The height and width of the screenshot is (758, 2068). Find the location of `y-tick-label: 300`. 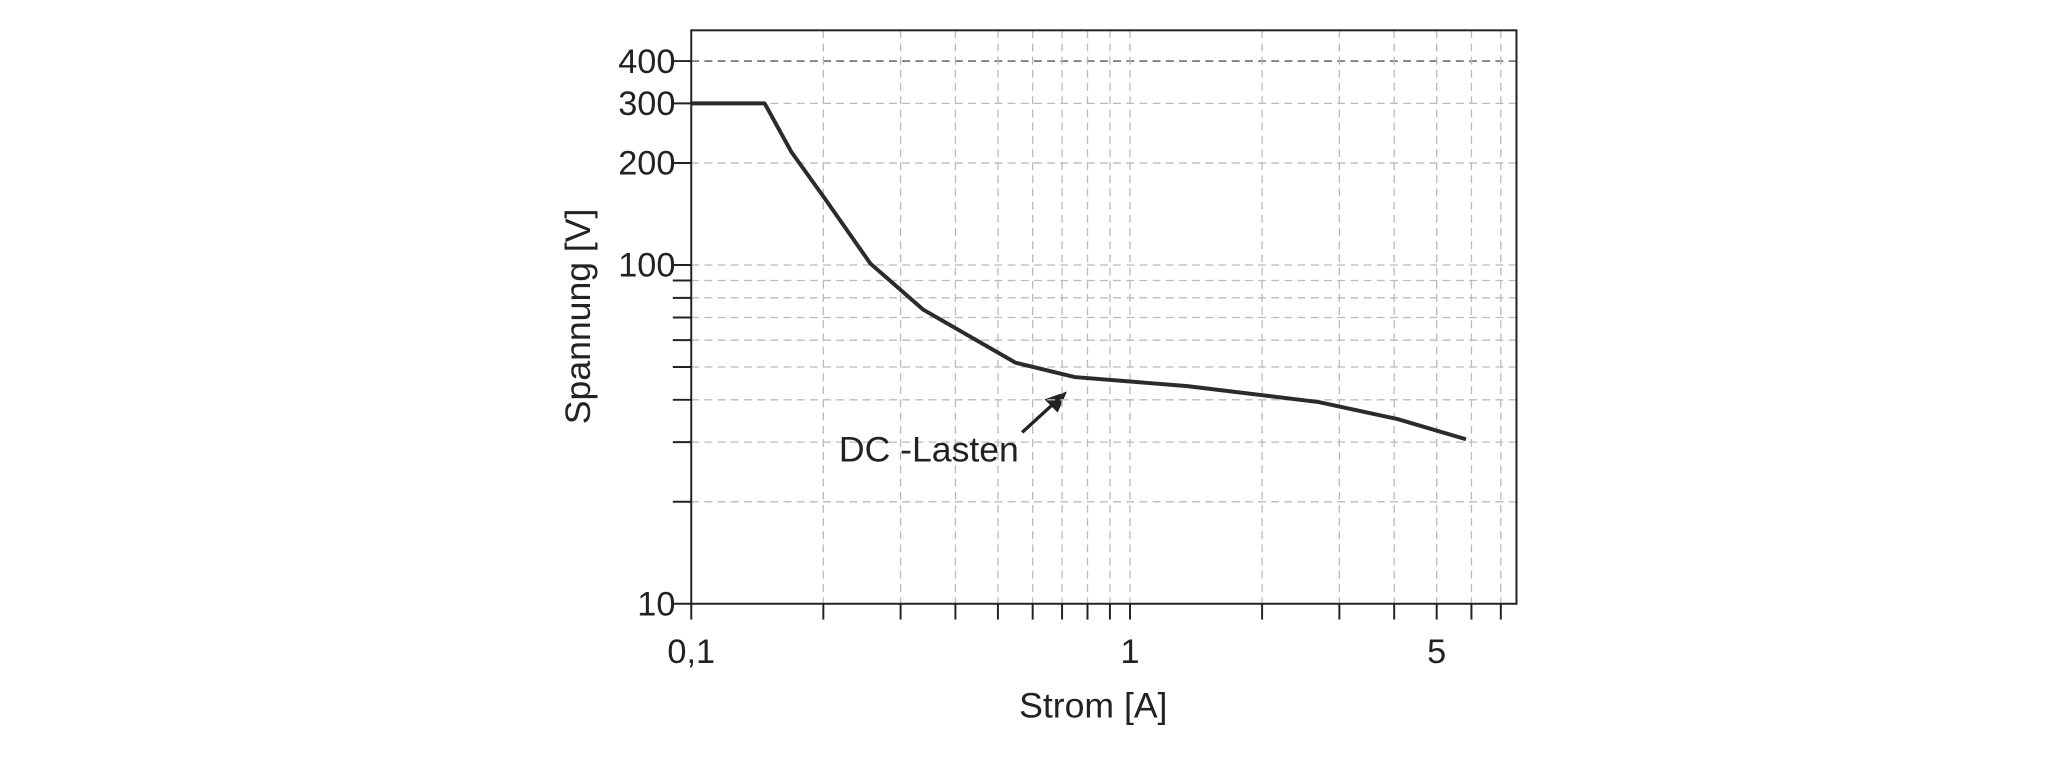

y-tick-label: 300 is located at coordinates (646, 104).